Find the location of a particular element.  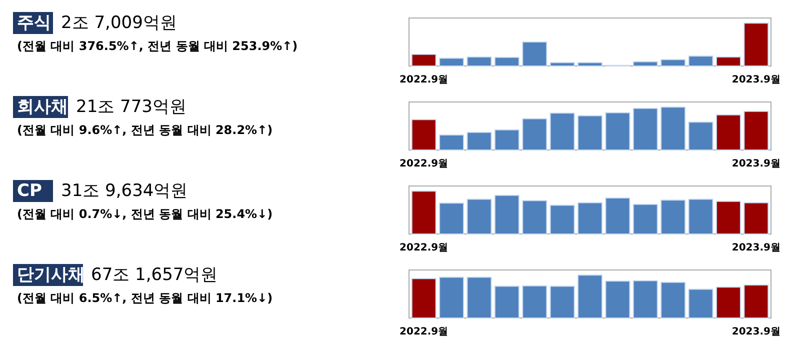

text: 회사채 is located at coordinates (42, 107).